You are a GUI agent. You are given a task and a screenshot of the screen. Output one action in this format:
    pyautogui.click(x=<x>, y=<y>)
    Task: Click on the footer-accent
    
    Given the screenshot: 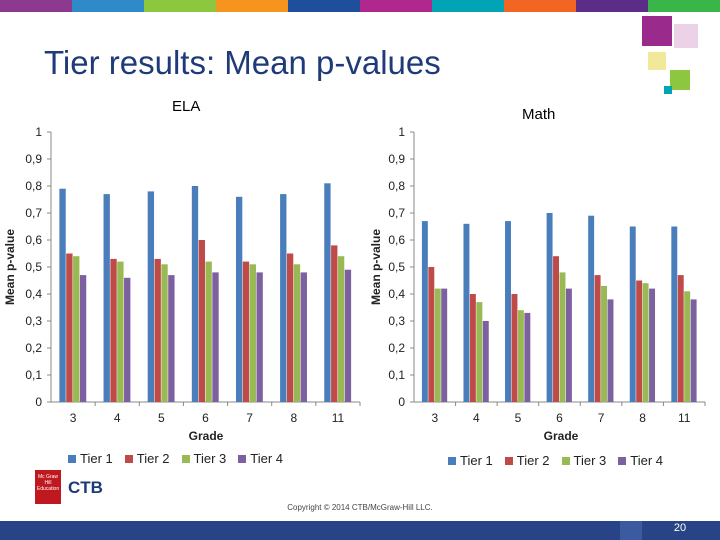 What is the action you would take?
    pyautogui.click(x=631, y=530)
    